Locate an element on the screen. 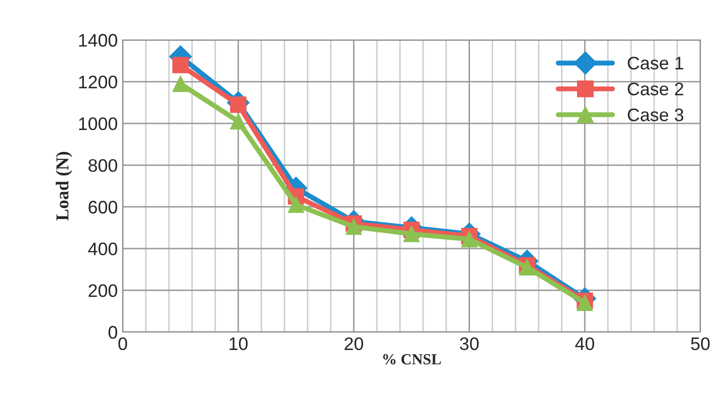  legend-label: Case 2 is located at coordinates (656, 89).